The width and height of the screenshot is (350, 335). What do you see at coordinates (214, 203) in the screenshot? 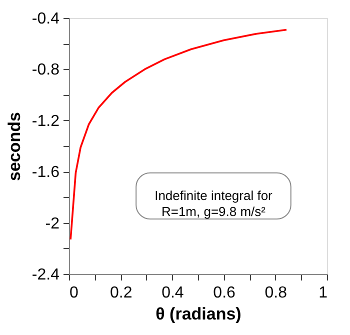
I see `annotation: Indefinite integral for R=1m, g=9.8 m/s²` at bounding box center [214, 203].